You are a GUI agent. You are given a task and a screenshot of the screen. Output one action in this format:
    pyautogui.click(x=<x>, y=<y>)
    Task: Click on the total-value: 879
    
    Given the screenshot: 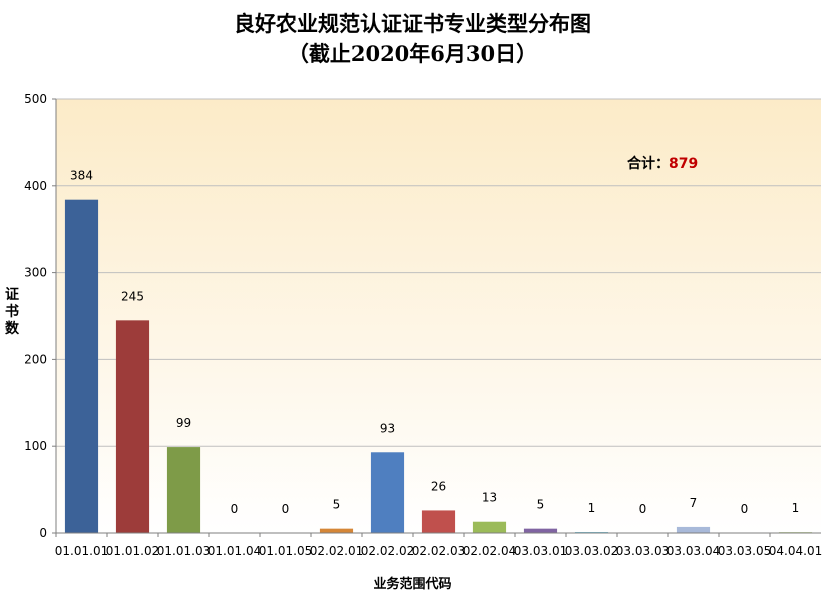 What is the action you would take?
    pyautogui.click(x=684, y=164)
    